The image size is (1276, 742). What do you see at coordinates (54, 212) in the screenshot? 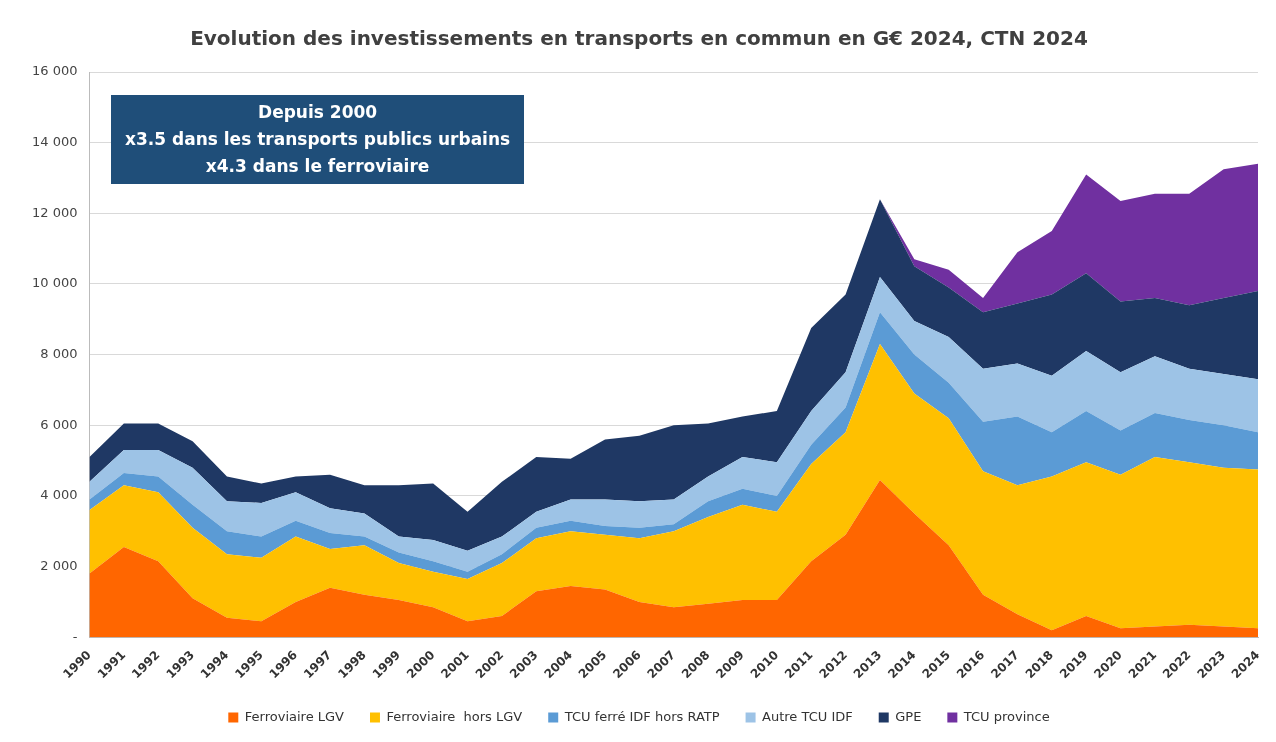
I see `y-tick-label: 12 000` at bounding box center [54, 212].